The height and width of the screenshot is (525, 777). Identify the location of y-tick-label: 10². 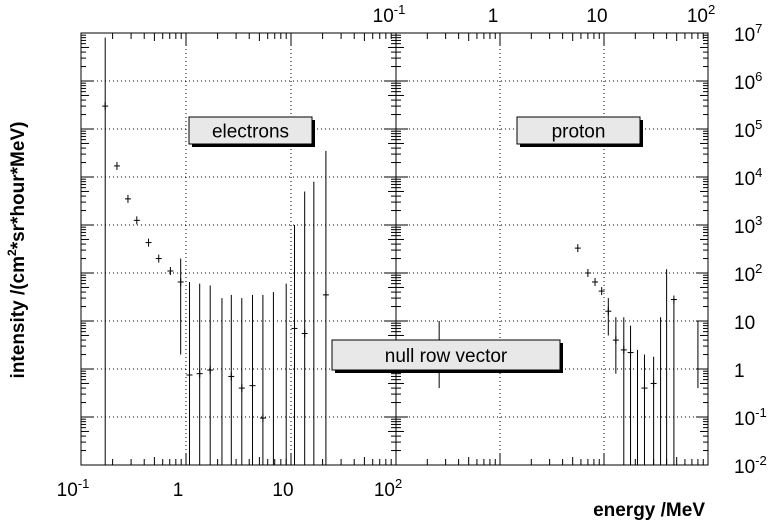
(748, 273).